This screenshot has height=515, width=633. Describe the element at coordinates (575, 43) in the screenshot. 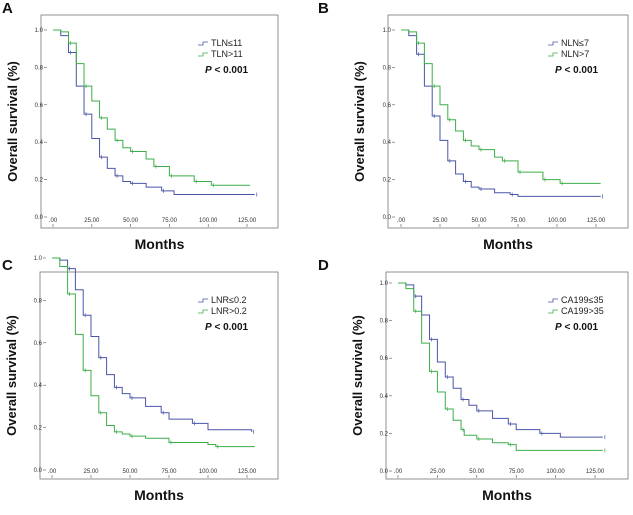

I see `legend-entry: NLN≤7` at that location.